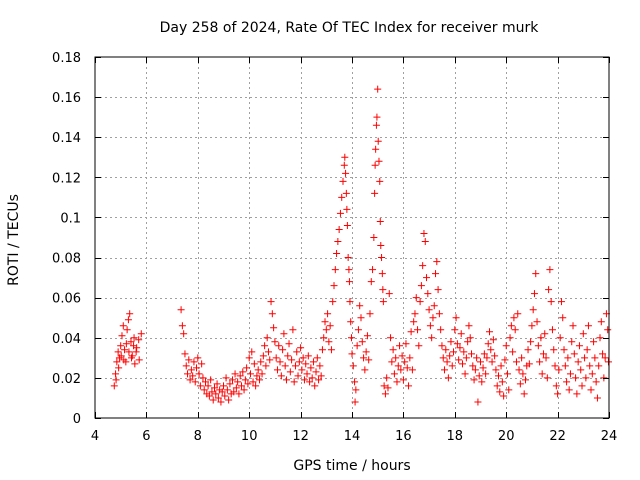 The width and height of the screenshot is (640, 480). I want to click on x-axis-label: GPS time / hours, so click(351, 466).